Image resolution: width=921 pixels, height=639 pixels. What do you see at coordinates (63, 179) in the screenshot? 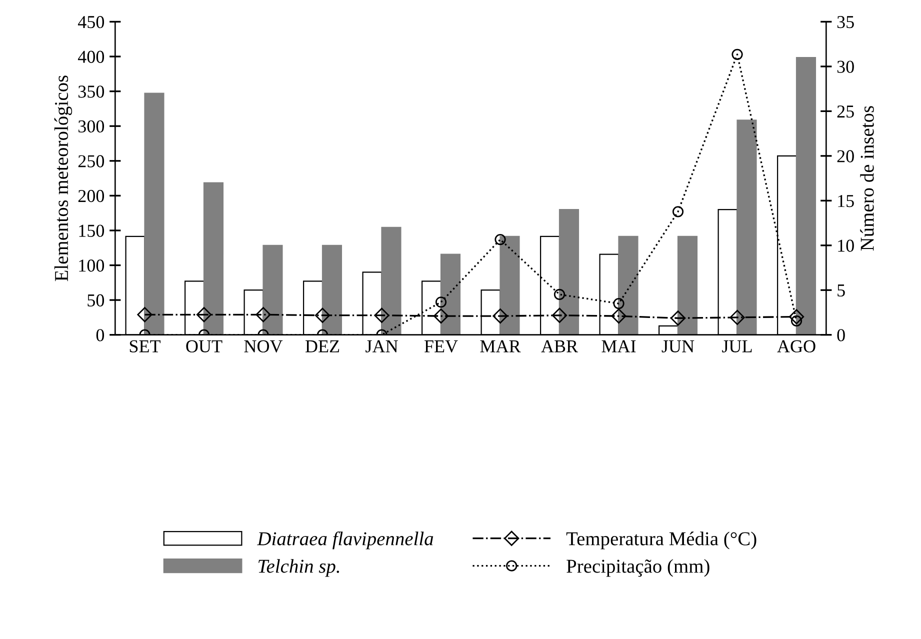
I see `y-axis-title: Elementos meteorológicos` at bounding box center [63, 179].